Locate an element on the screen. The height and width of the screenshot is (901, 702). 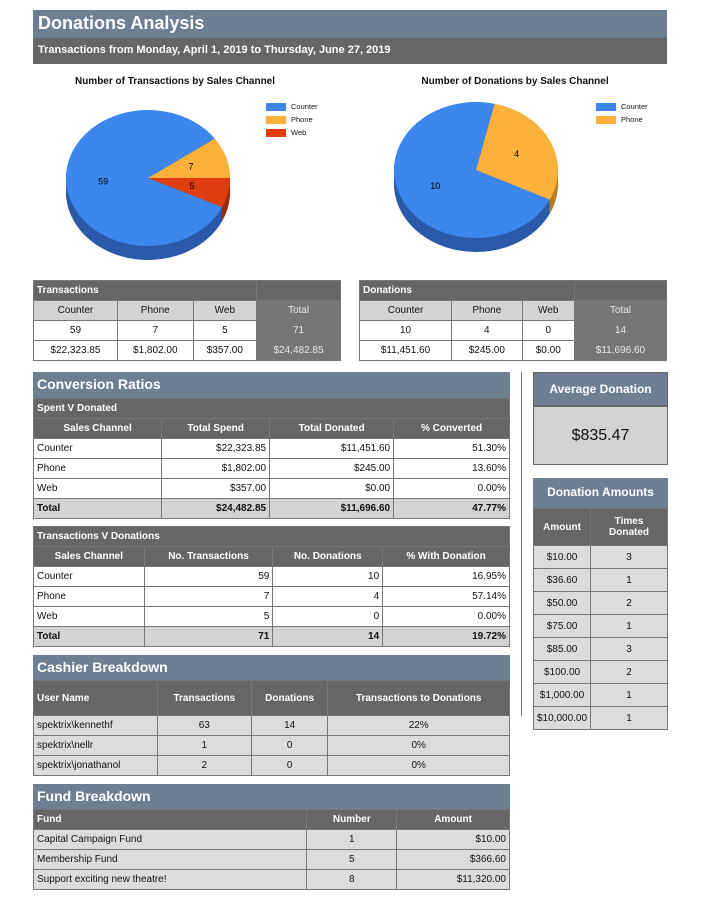
legend-web: Web is located at coordinates (292, 132).